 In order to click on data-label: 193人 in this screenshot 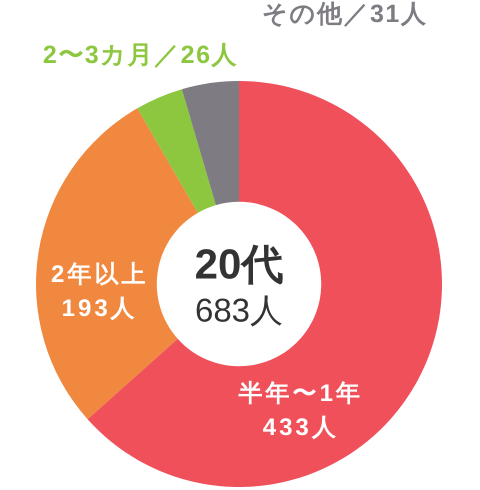, I will do `click(100, 308)`.